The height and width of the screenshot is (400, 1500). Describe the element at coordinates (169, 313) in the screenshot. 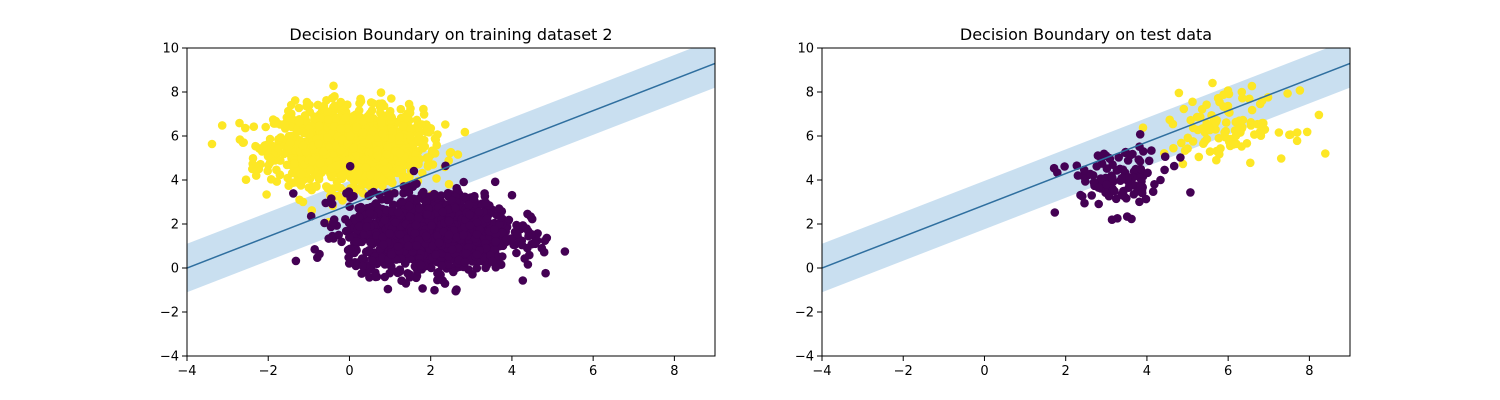

I see `y-tick-label: −2` at that location.